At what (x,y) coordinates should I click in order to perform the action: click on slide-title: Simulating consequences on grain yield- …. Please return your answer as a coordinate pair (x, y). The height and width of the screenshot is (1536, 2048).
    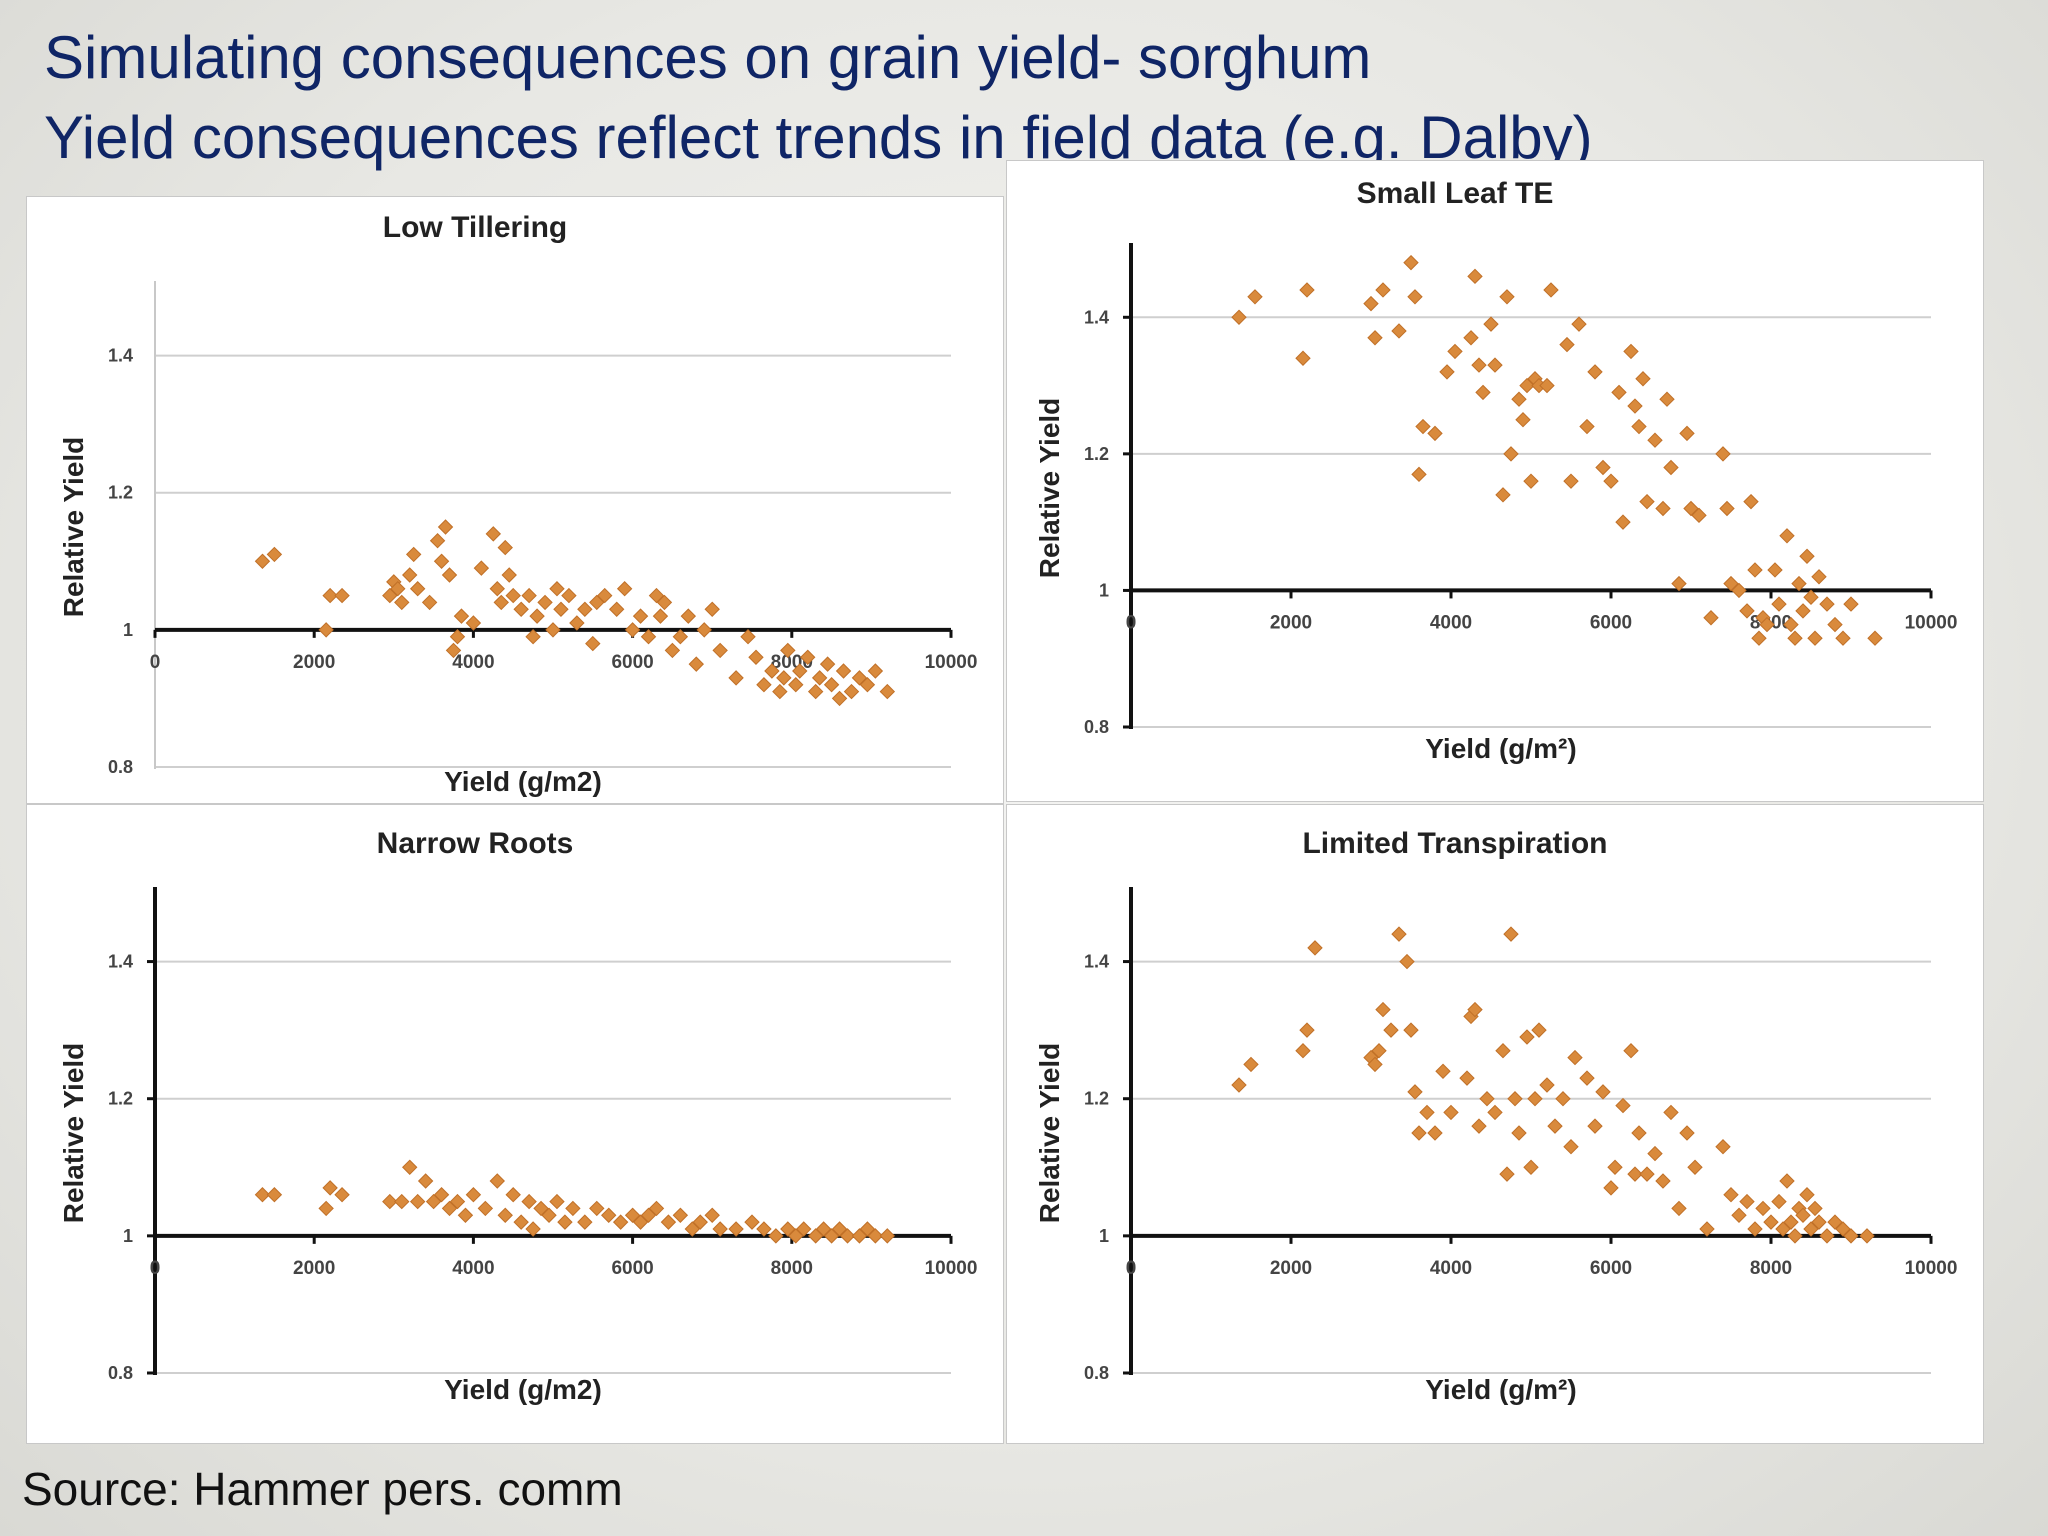
    Looking at the image, I should click on (818, 98).